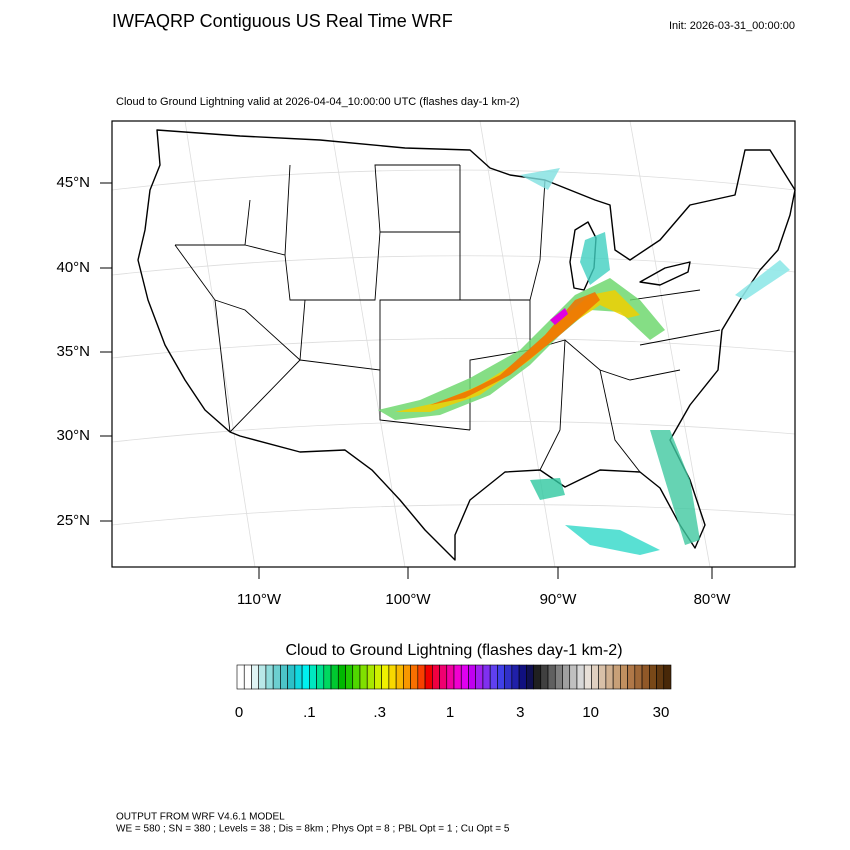 The height and width of the screenshot is (850, 850). I want to click on lat-label: 25°N, so click(73, 520).